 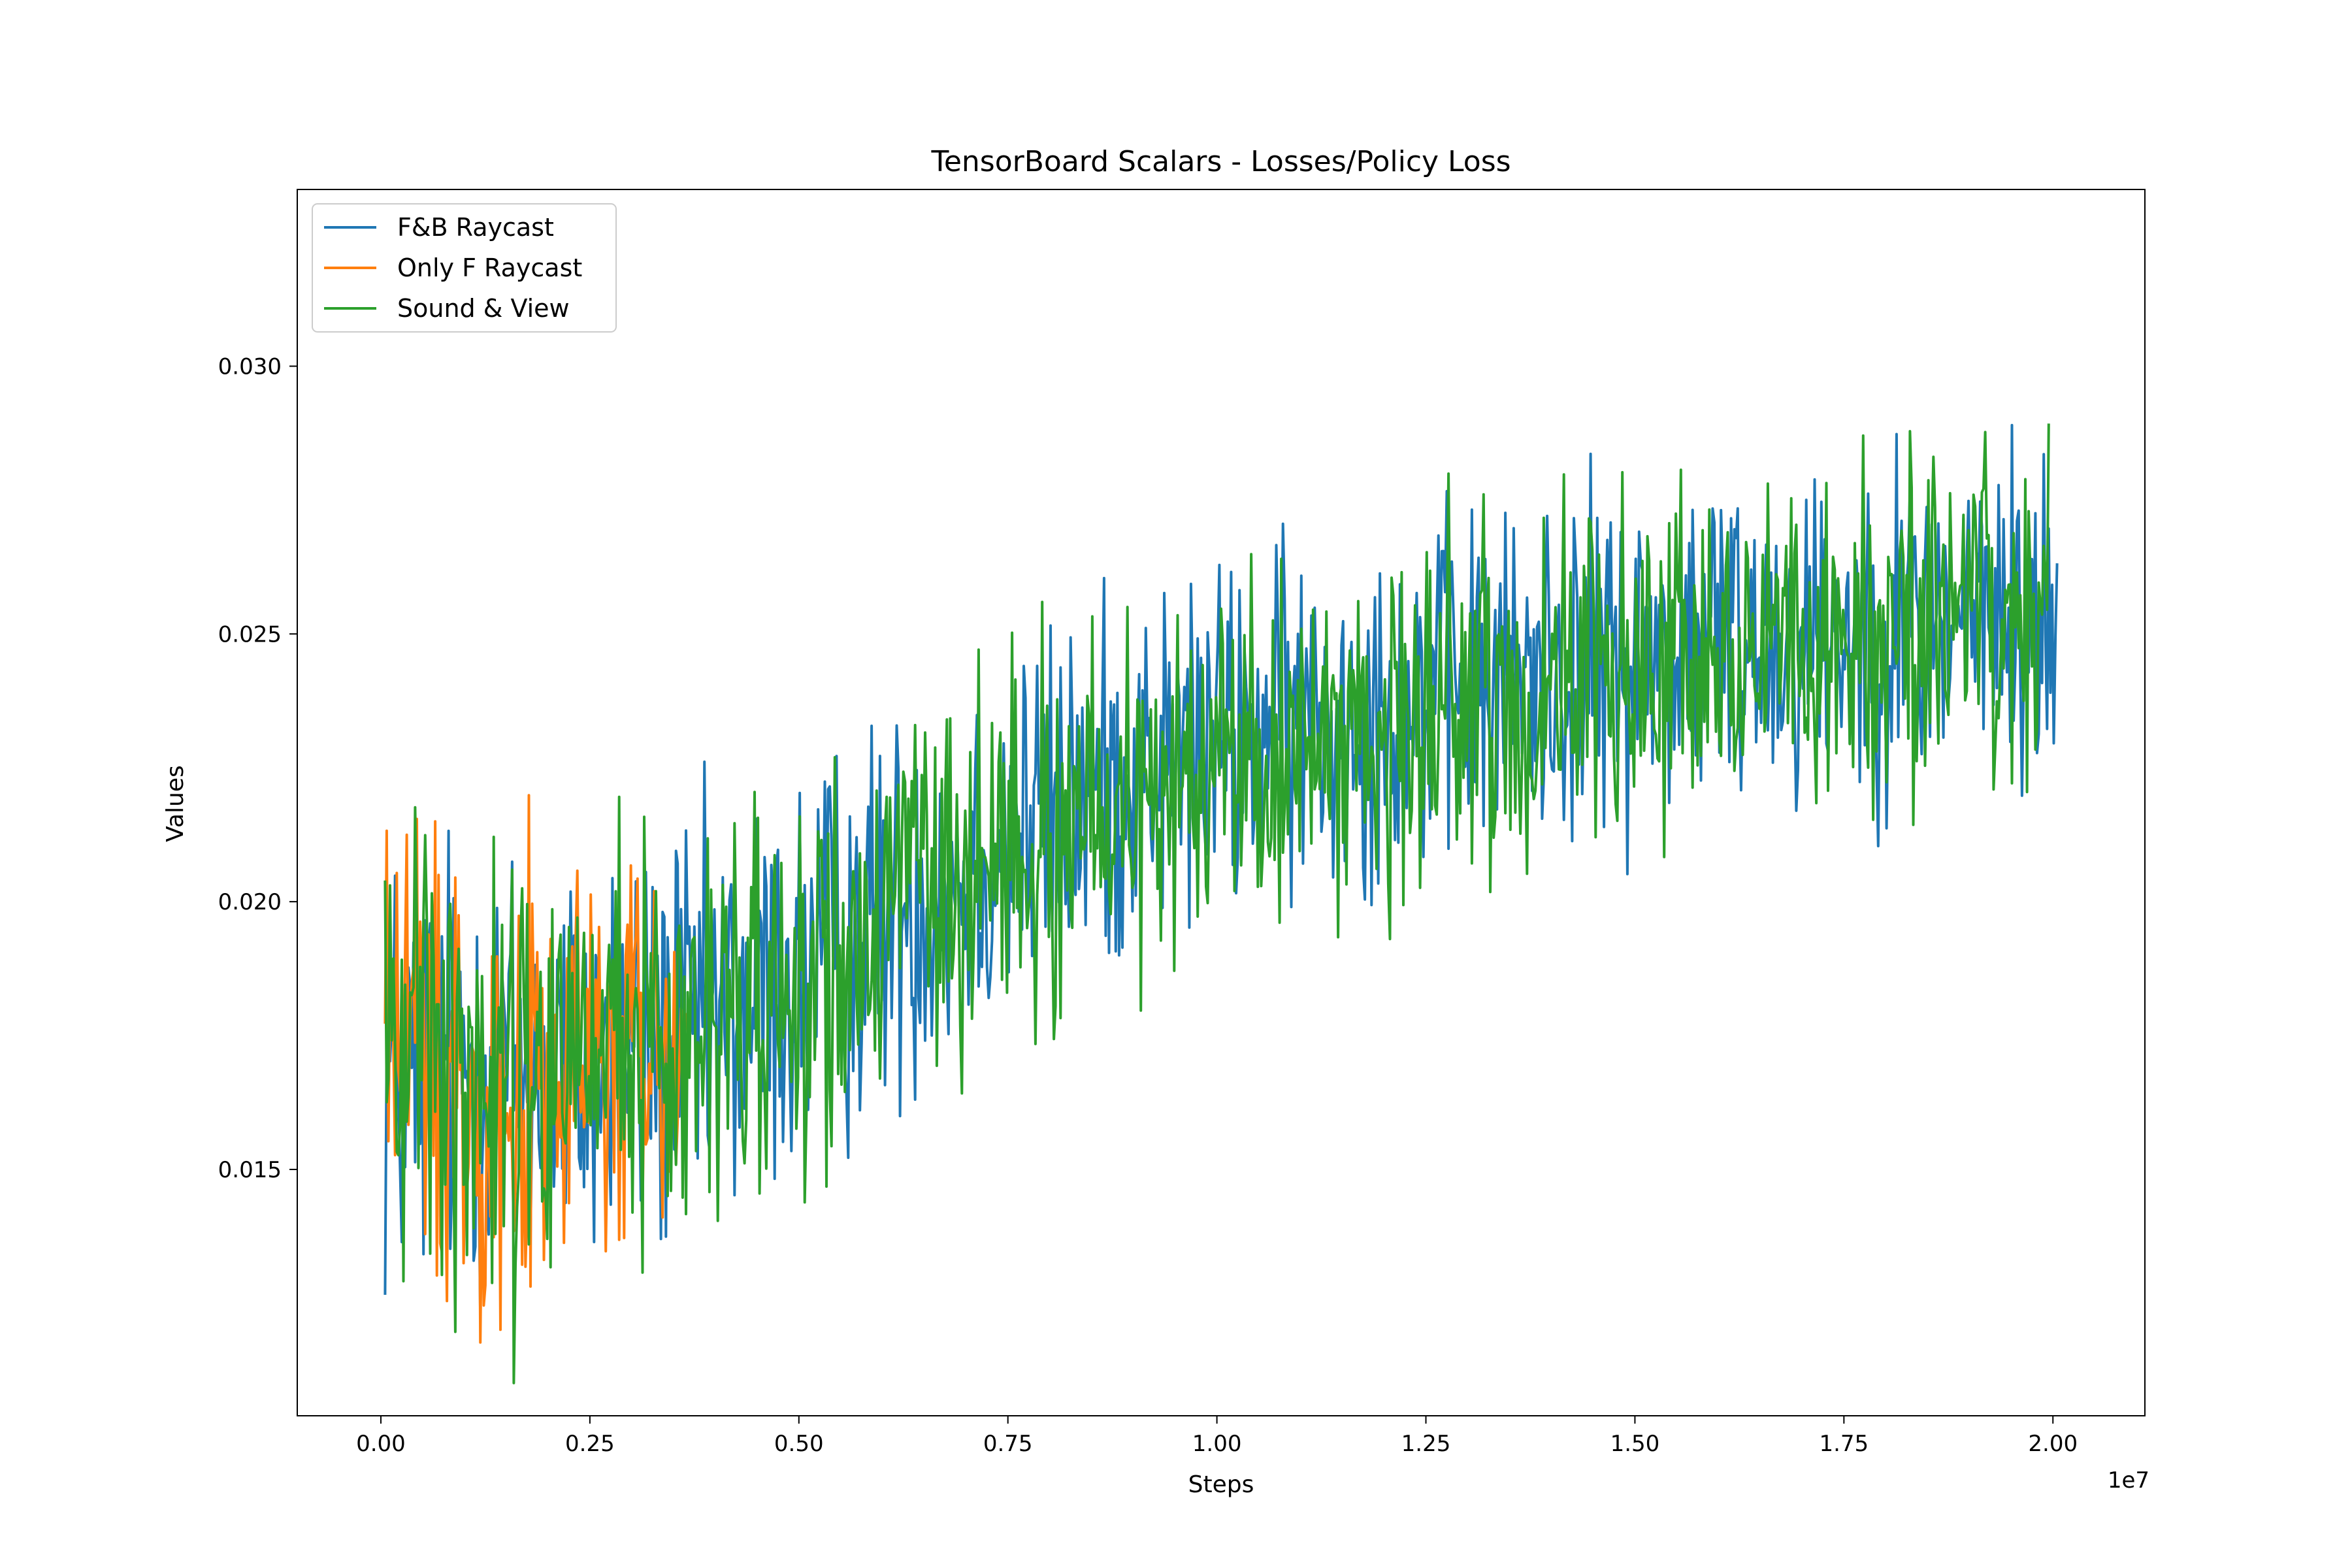 I want to click on x-tick-label: 2.00, so click(x=2053, y=1444).